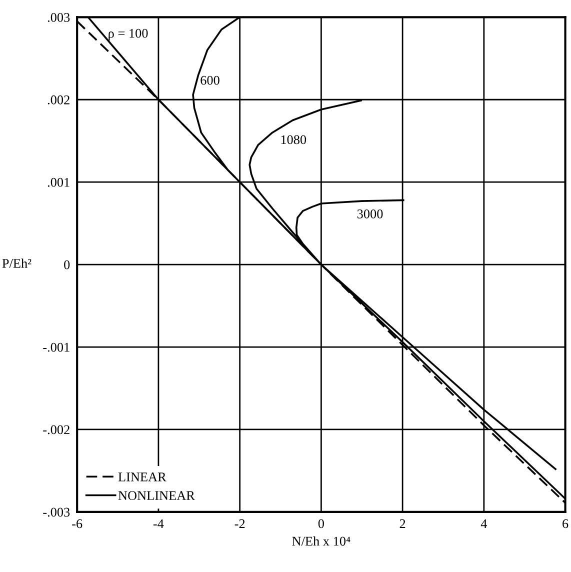  What do you see at coordinates (59, 99) in the screenshot?
I see `y-tick-label: .002` at bounding box center [59, 99].